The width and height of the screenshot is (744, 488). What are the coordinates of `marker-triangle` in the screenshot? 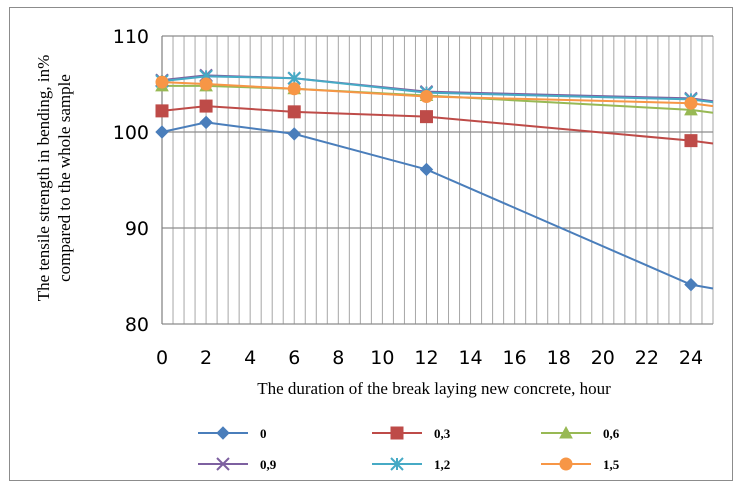 It's located at (566, 432).